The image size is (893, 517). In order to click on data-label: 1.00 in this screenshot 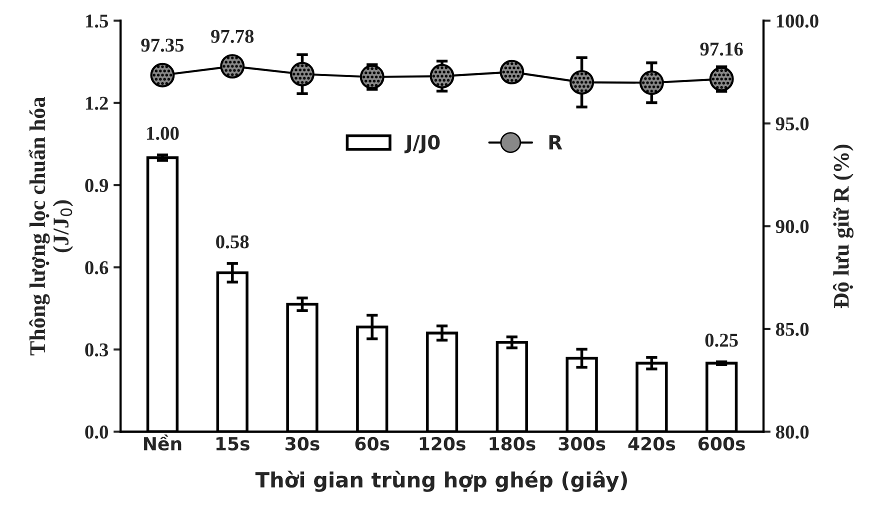, I will do `click(163, 133)`.